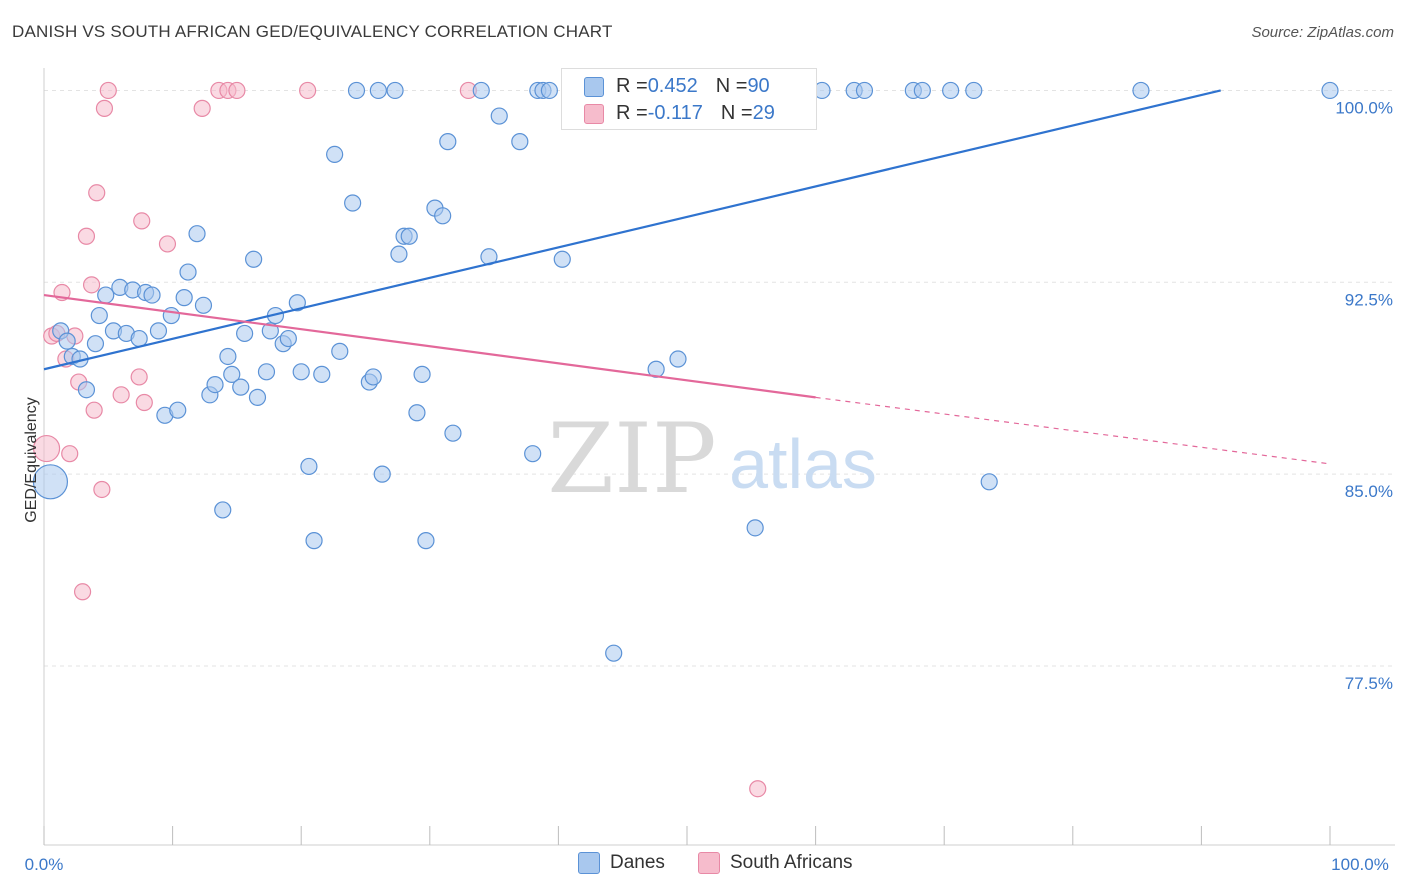  I want to click on legend-item-danes: Danes, so click(621, 863).